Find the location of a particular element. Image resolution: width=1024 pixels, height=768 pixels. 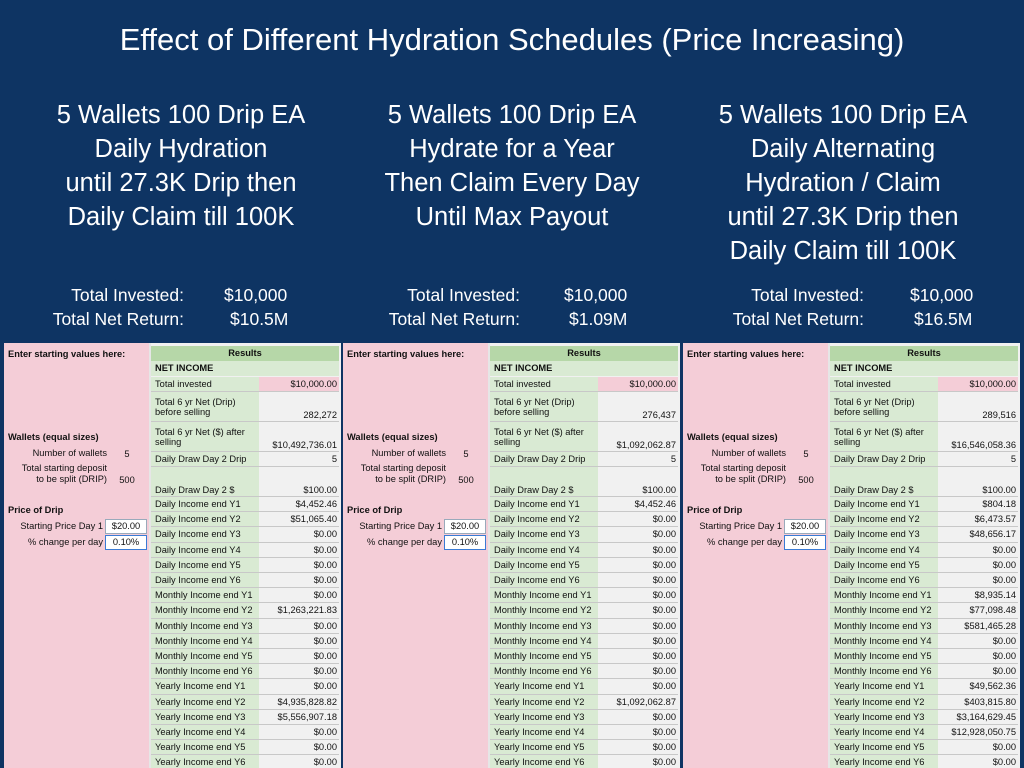

result-row: Yearly Income end Y6 $0.00 is located at coordinates (245, 761).